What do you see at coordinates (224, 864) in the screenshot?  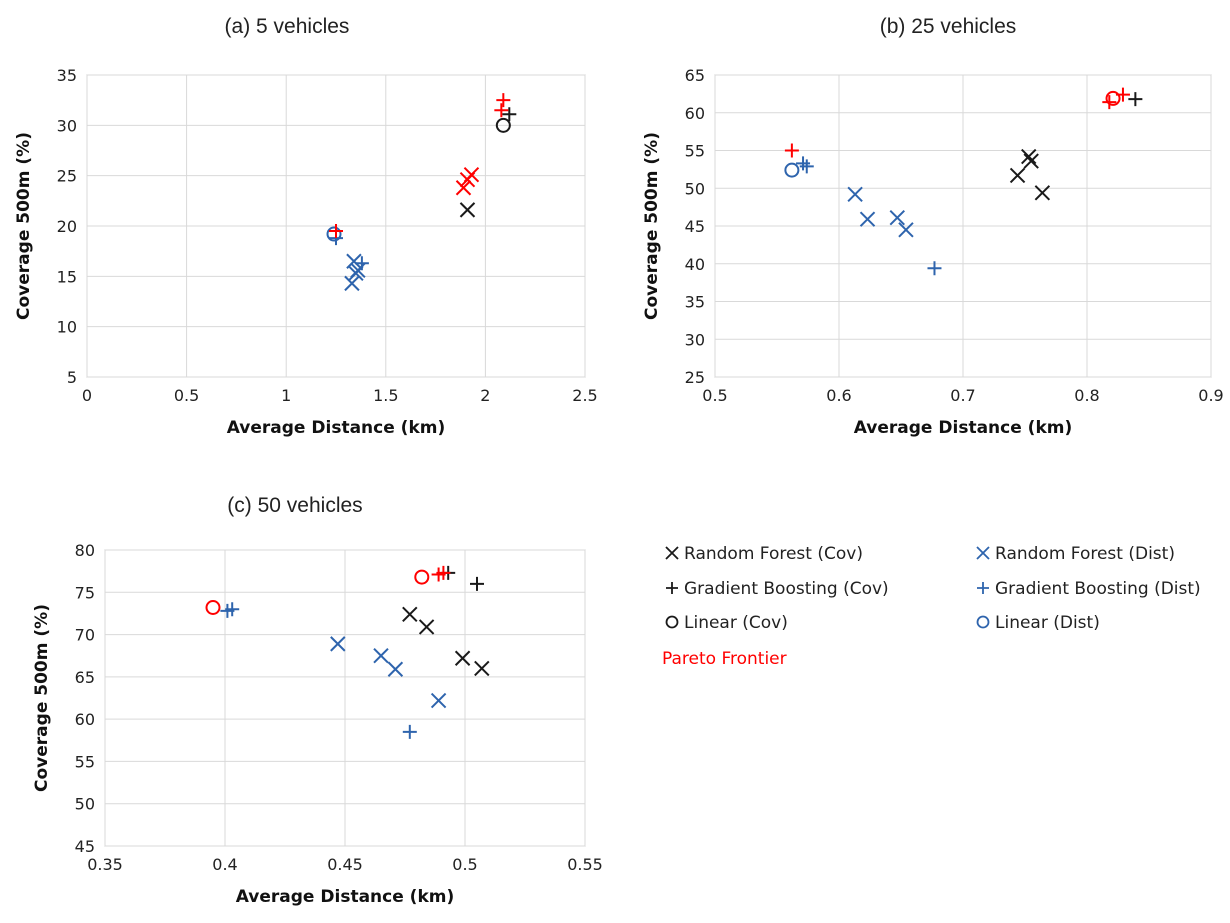 I see `x-tick-label: 0.4` at bounding box center [224, 864].